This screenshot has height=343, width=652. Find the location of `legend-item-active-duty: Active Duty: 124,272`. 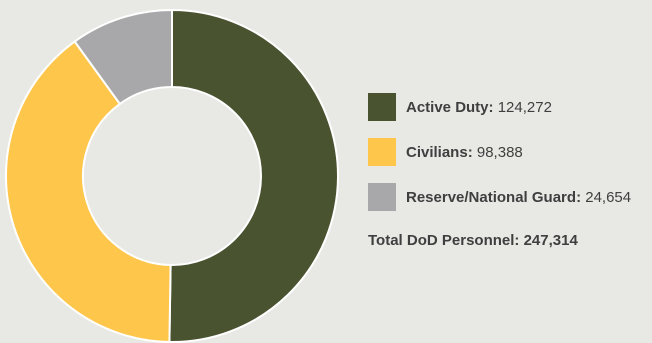

legend-item-active-duty: Active Duty: 124,272 is located at coordinates (499, 107).